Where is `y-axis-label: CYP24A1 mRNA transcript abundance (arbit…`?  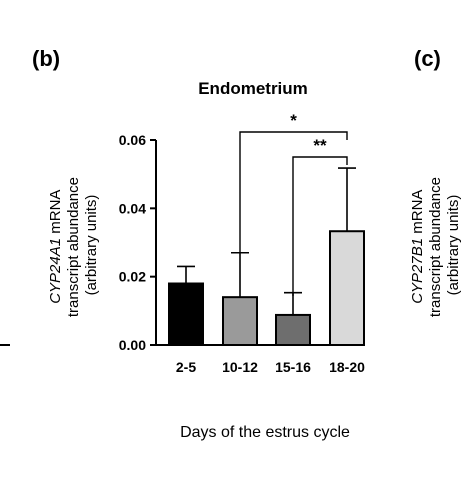 y-axis-label: CYP24A1 mRNA transcript abundance (arbit… is located at coordinates (73, 245).